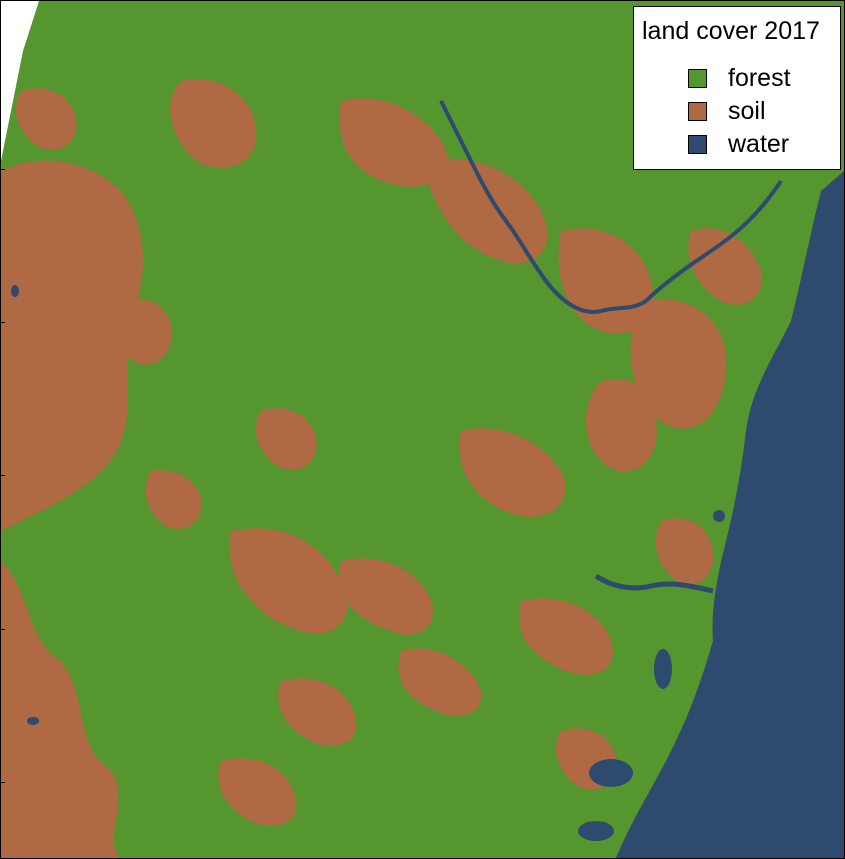 This screenshot has height=859, width=845. I want to click on legend-label-soil: soil, so click(747, 110).